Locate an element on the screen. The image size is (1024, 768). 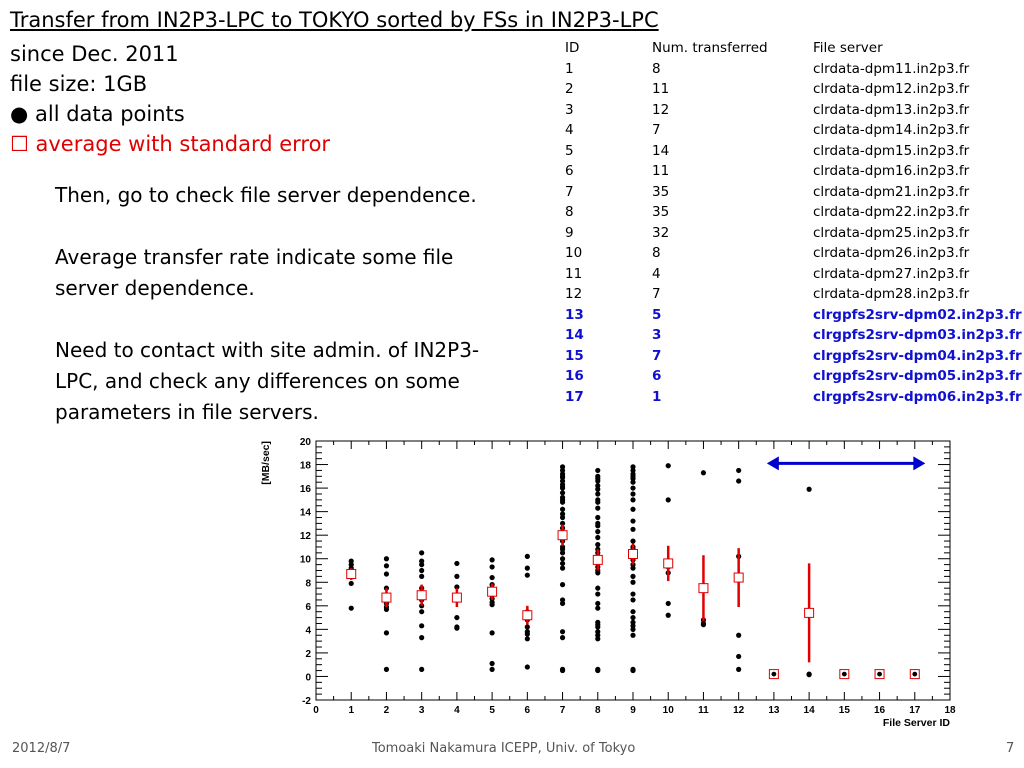
footer-page-number: 7 is located at coordinates (1010, 748).